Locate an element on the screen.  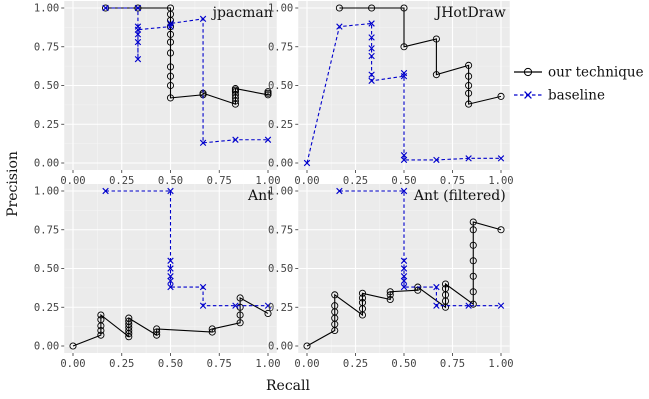
series-baseline-jhotdraw is located at coordinates (404, 93).